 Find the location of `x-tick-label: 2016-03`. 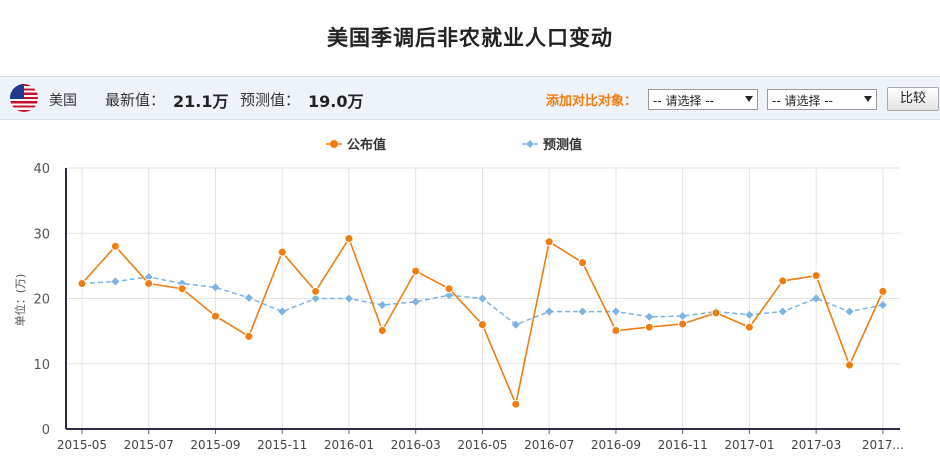

x-tick-label: 2016-03 is located at coordinates (416, 445).